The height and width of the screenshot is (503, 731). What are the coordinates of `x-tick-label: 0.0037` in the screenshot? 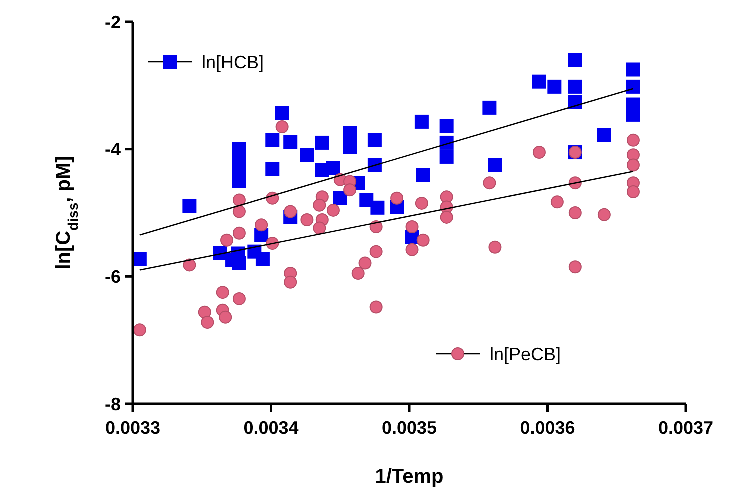 It's located at (686, 428).